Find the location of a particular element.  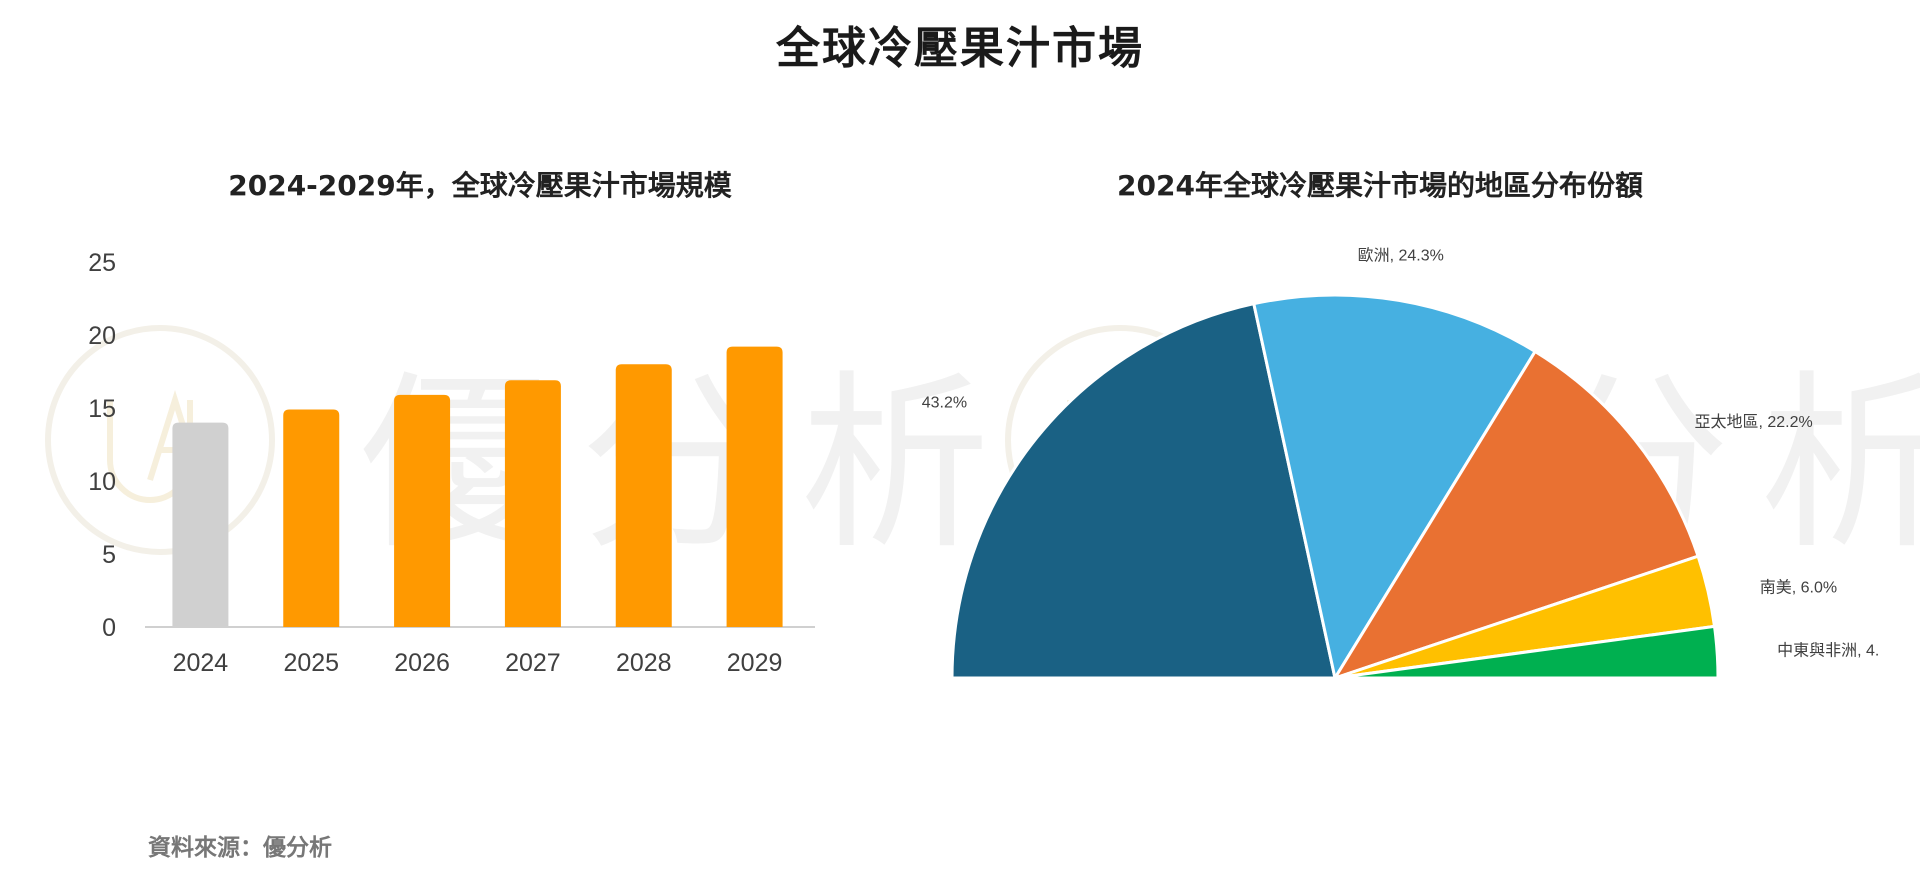

y-tick-label: 0 is located at coordinates (109, 628).